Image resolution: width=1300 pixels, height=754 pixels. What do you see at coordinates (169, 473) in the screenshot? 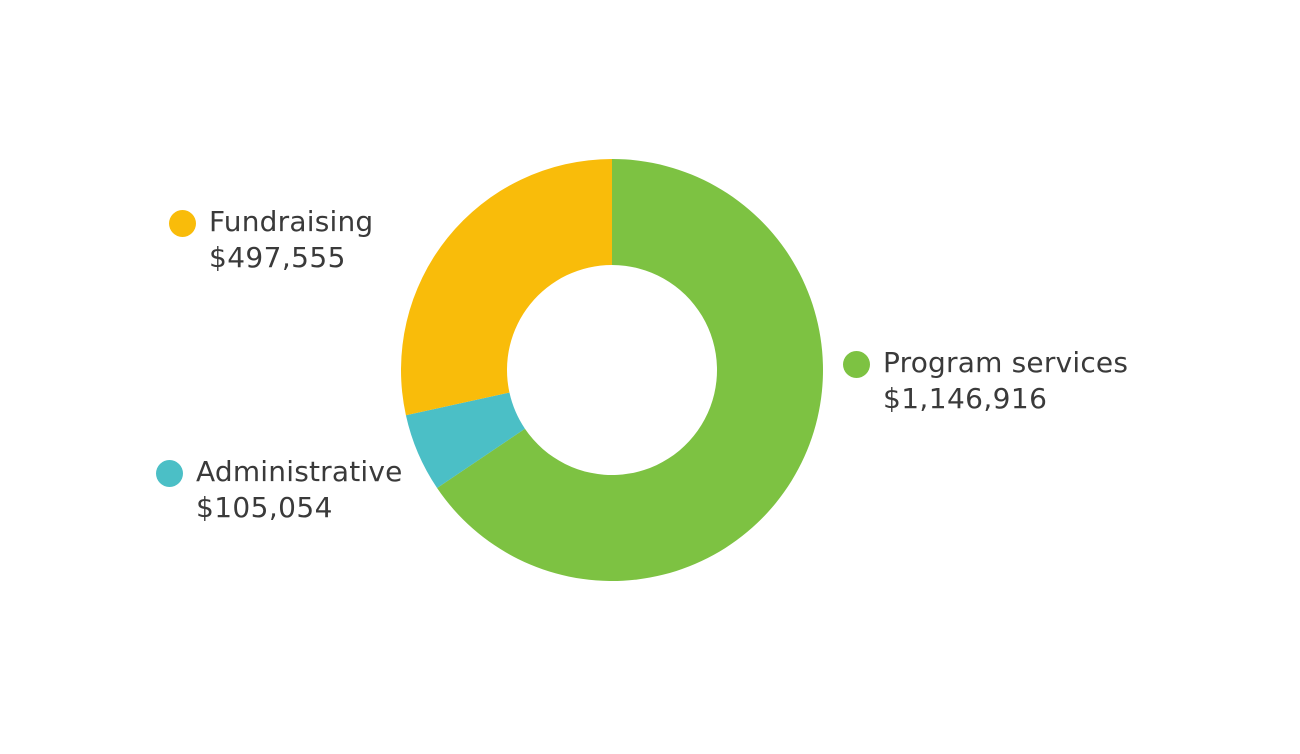
I see `legend-dot-administrative` at bounding box center [169, 473].